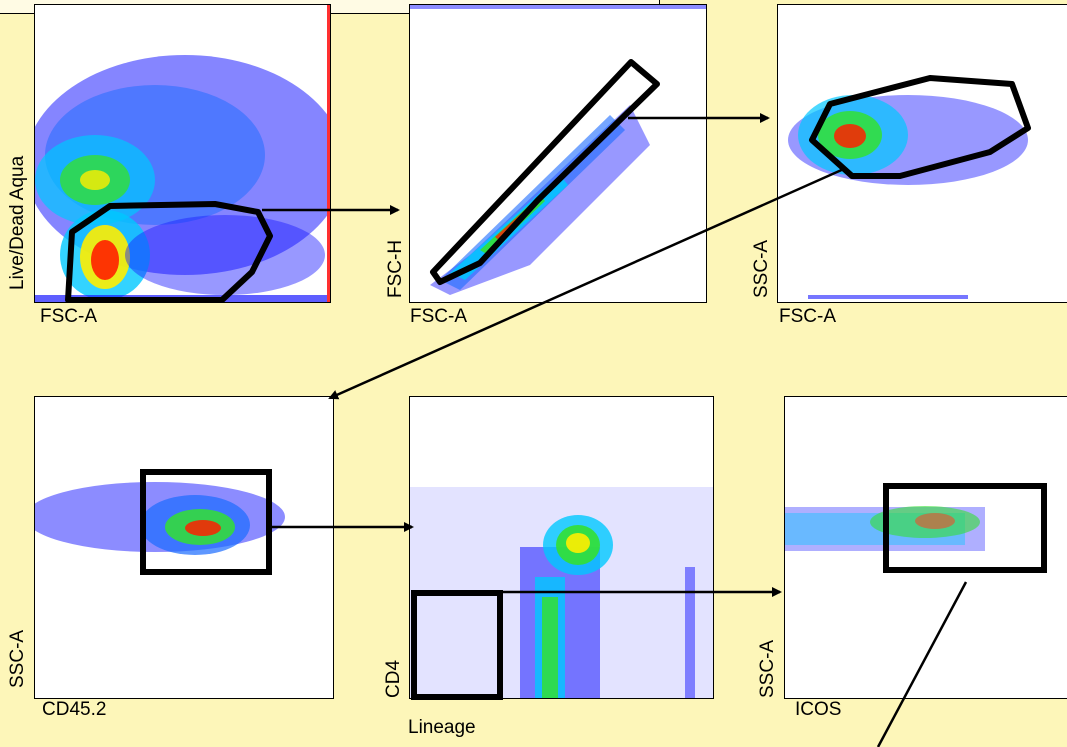 This screenshot has width=1067, height=747. I want to click on x-axis-label-p1: FSC-A, so click(68, 316).